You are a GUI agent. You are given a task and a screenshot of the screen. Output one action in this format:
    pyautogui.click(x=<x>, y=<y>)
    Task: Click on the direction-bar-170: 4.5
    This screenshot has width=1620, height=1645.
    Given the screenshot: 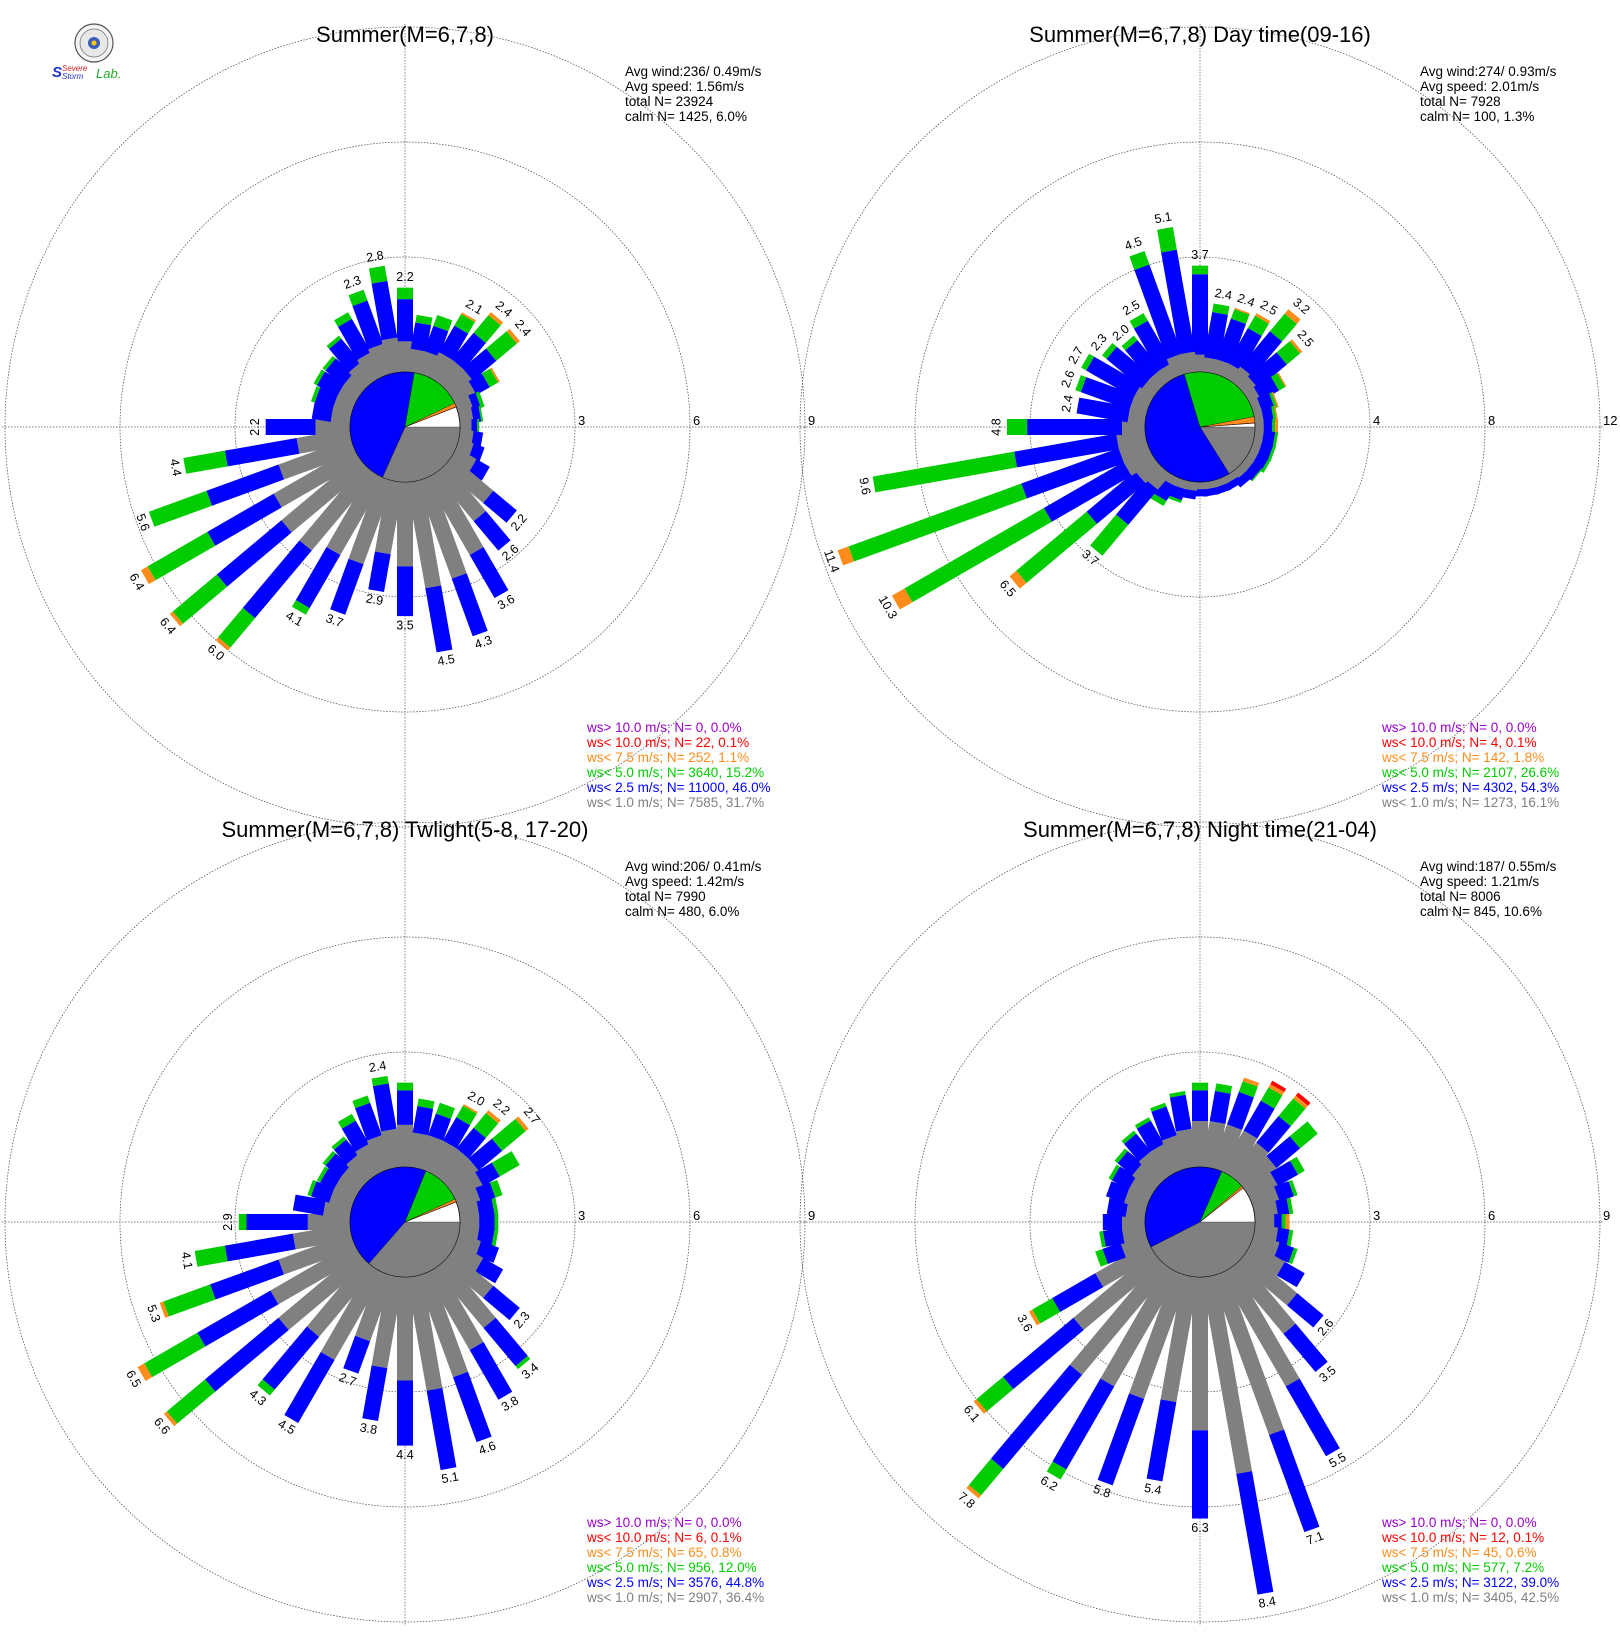 What is the action you would take?
    pyautogui.click(x=431, y=574)
    